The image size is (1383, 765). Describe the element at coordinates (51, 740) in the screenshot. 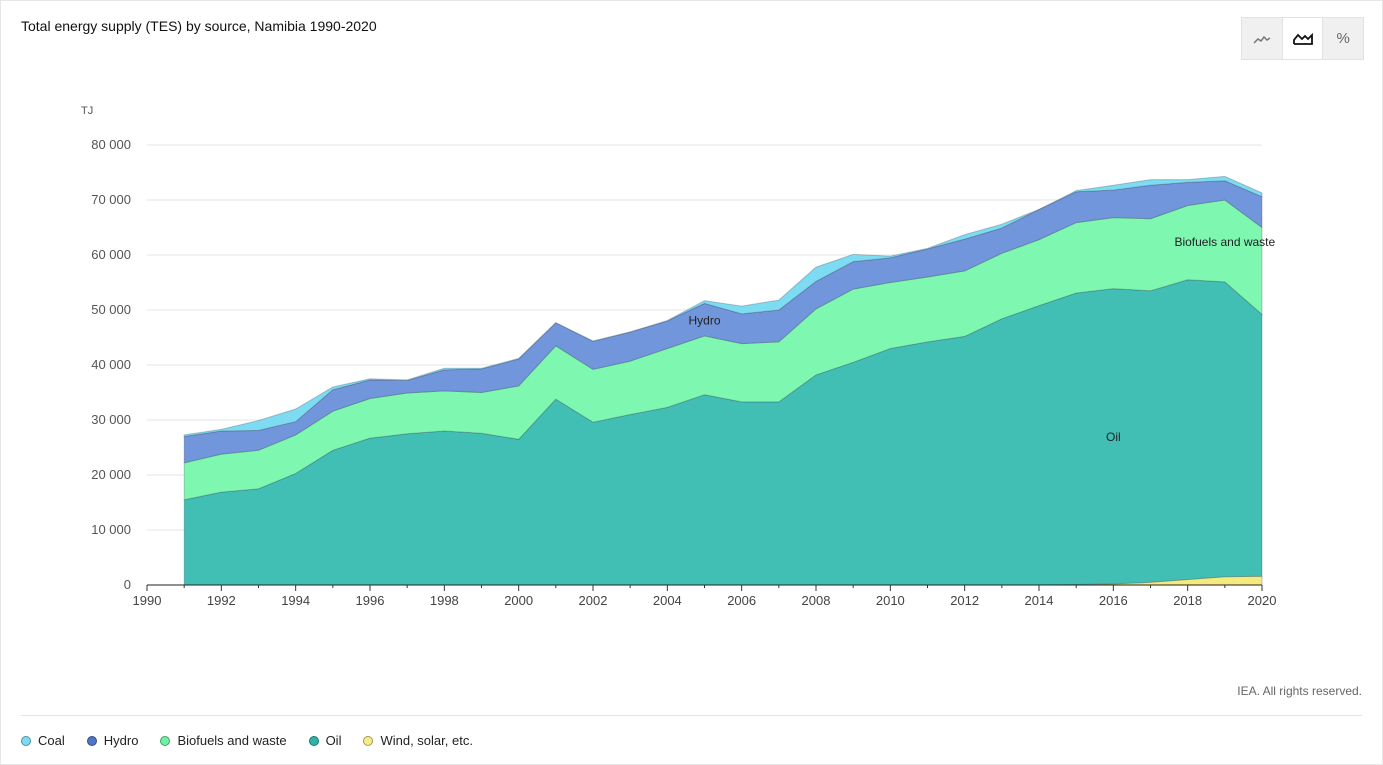

I see `legend-label: Coal` at that location.